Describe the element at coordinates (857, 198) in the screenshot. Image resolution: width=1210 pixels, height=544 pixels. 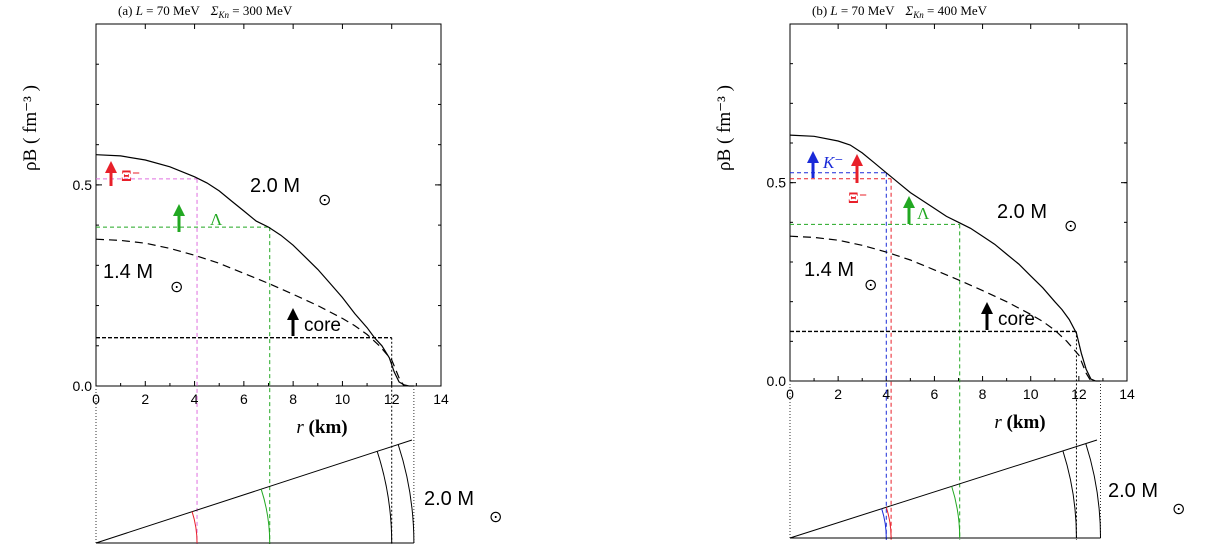
I see `label-xi-b: Ξ⁻` at that location.